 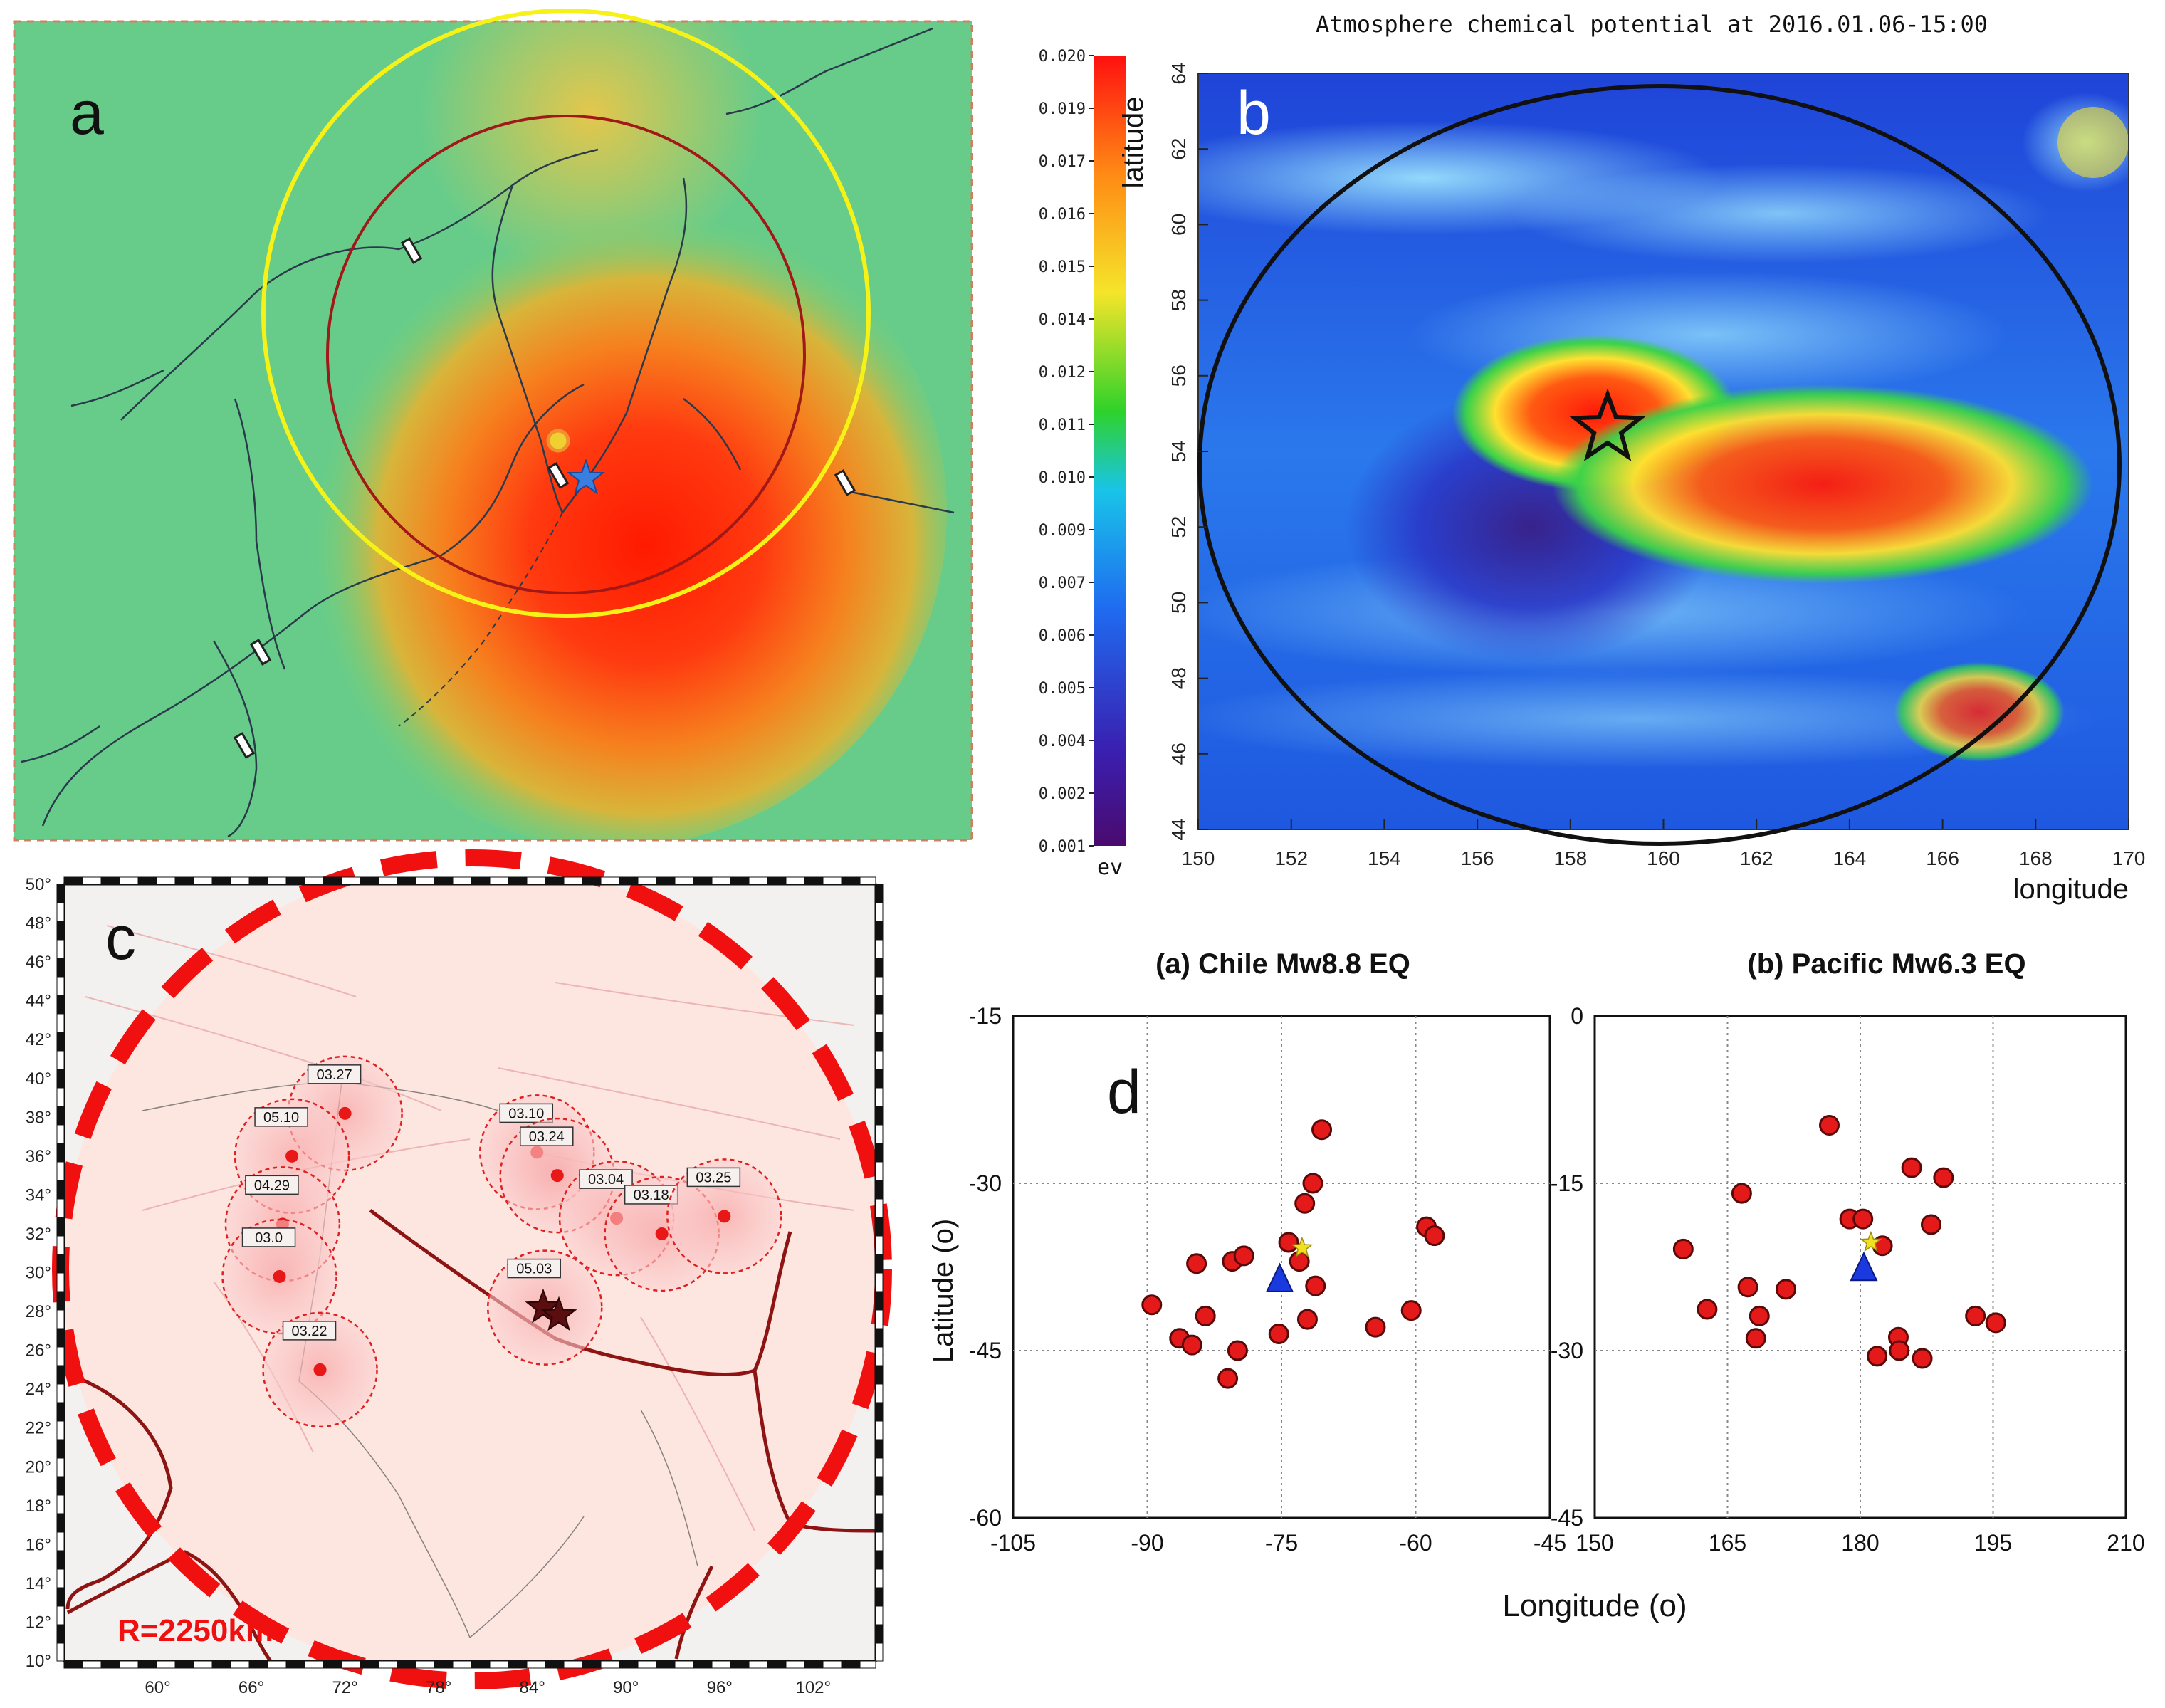 What do you see at coordinates (1993, 1543) in the screenshot?
I see `x-tick-label: 195` at bounding box center [1993, 1543].